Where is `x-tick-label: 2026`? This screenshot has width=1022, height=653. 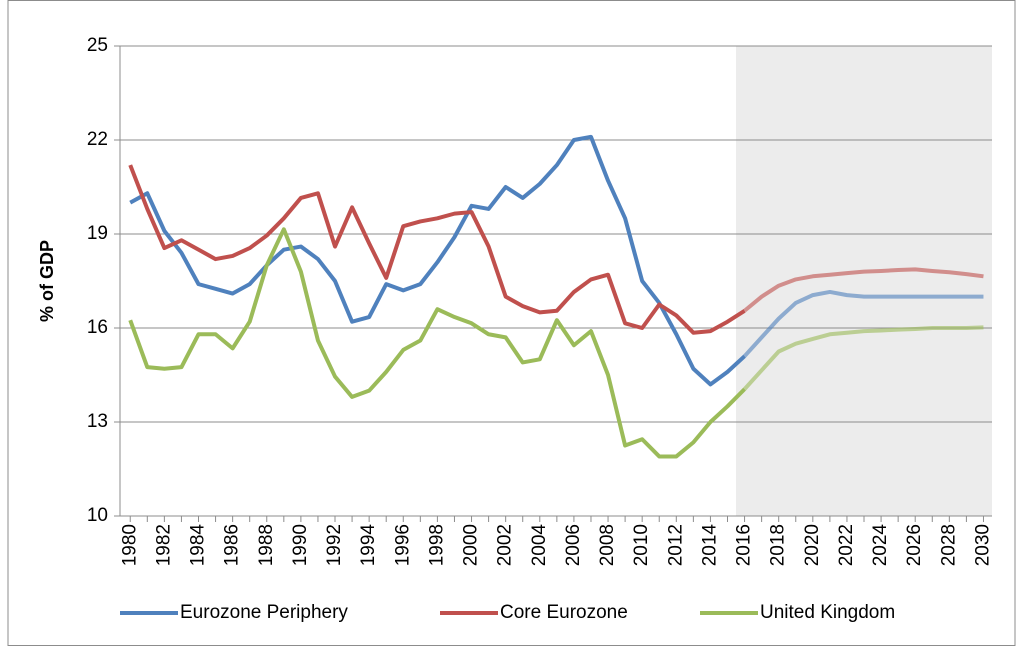
x-tick-label: 2026 is located at coordinates (914, 545).